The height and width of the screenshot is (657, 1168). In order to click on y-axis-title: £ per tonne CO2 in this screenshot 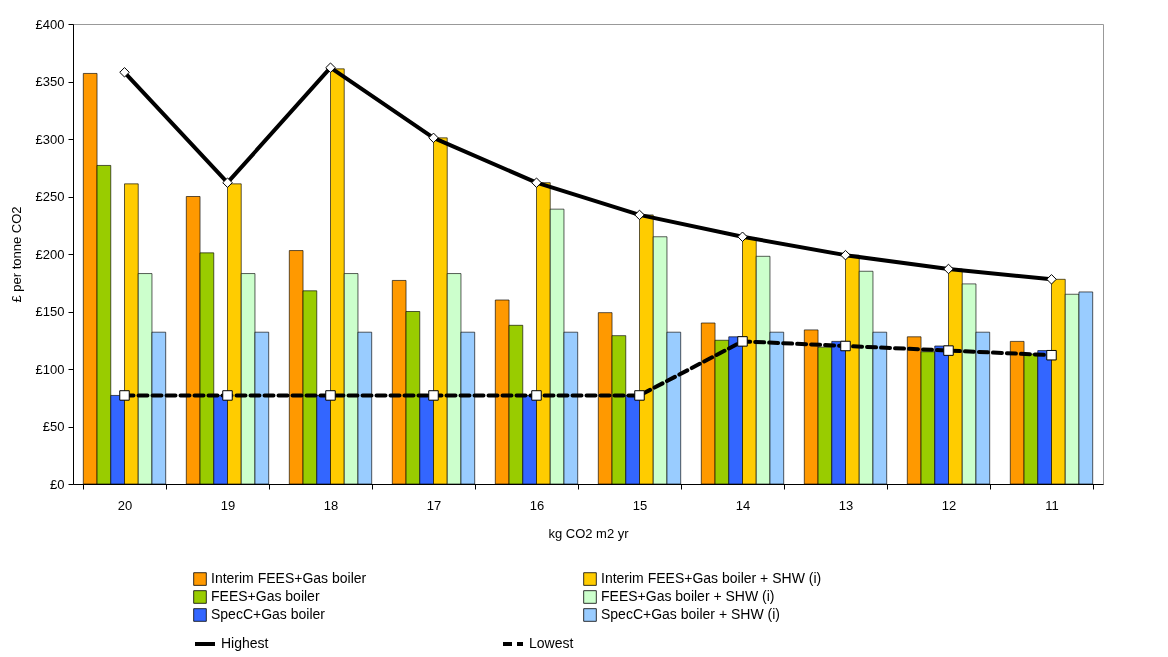, I will do `click(16, 254)`.